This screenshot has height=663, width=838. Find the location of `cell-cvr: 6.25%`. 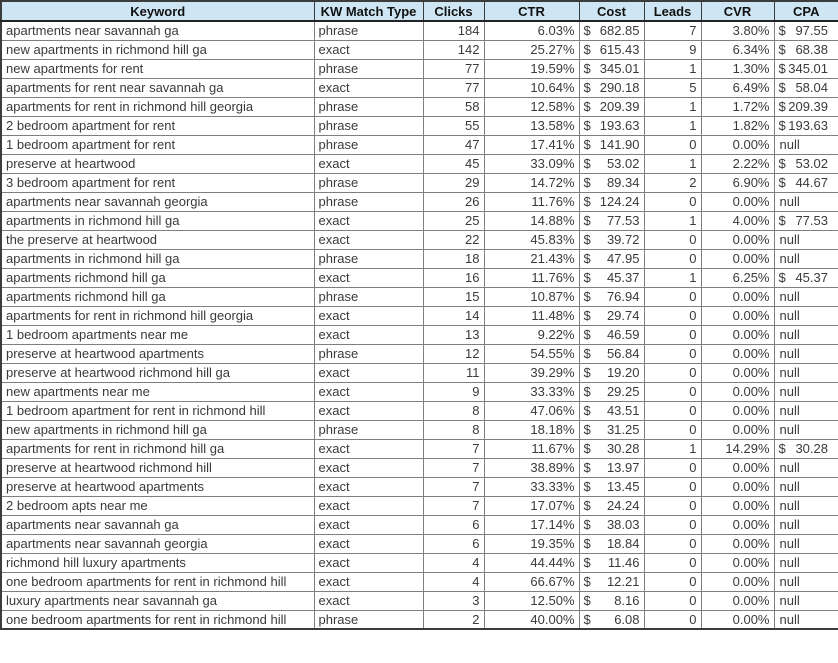

cell-cvr: 6.25% is located at coordinates (737, 277).